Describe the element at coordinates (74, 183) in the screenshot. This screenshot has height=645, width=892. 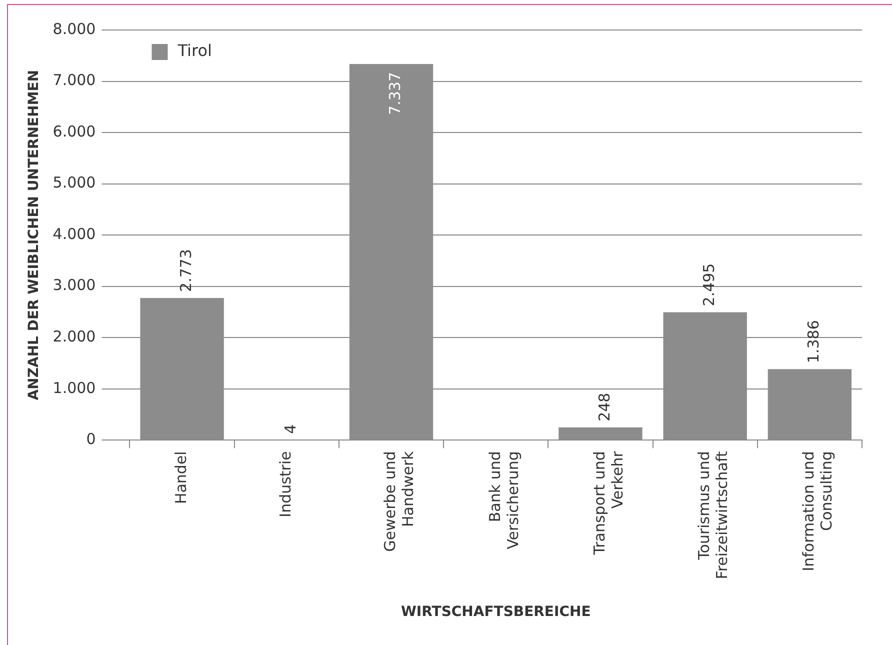
I see `y-tick-label: 5.000` at that location.